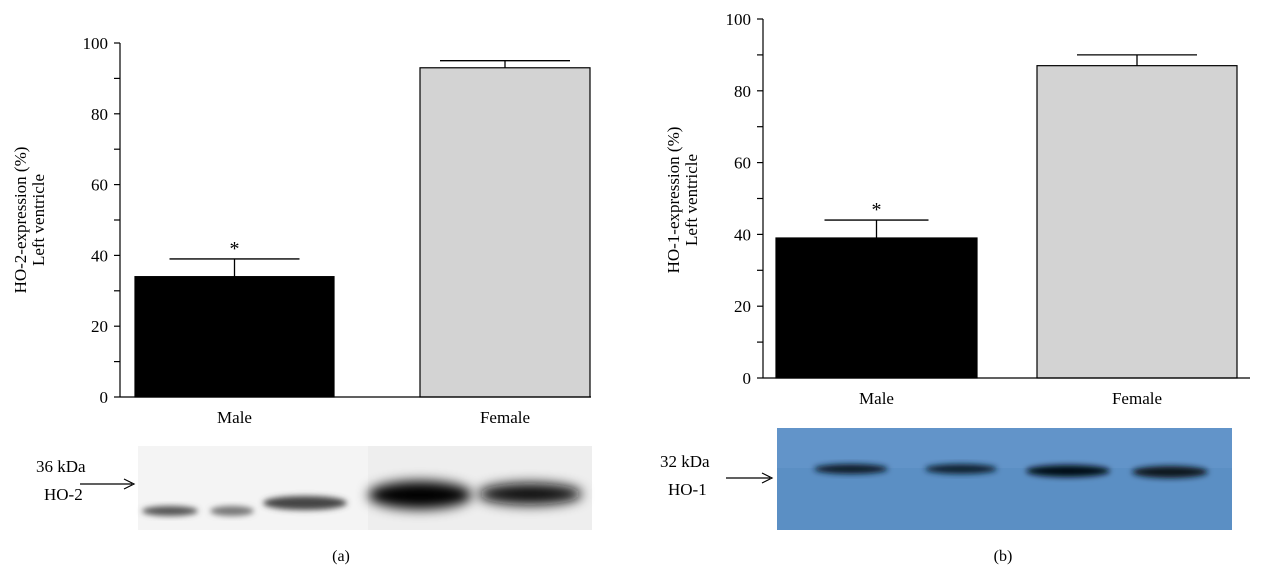  I want to click on panel-label-a: (a), so click(341, 556).